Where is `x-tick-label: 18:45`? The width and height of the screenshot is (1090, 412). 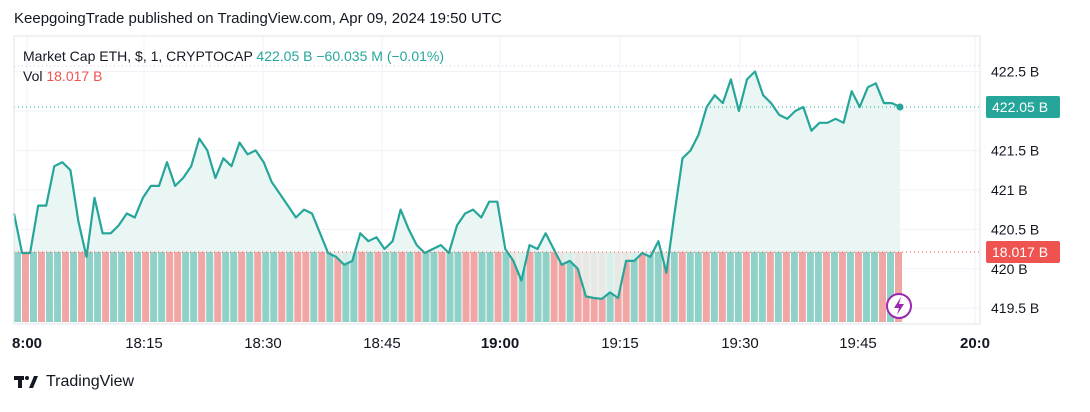
x-tick-label: 18:45 is located at coordinates (382, 343).